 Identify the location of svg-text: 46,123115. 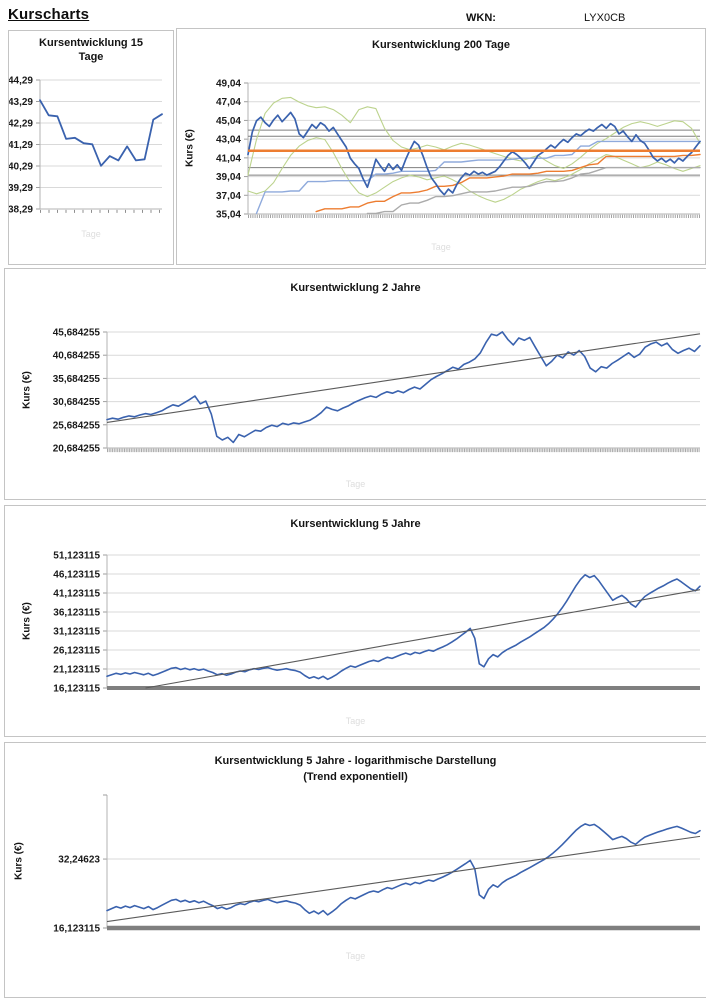
(76, 575).